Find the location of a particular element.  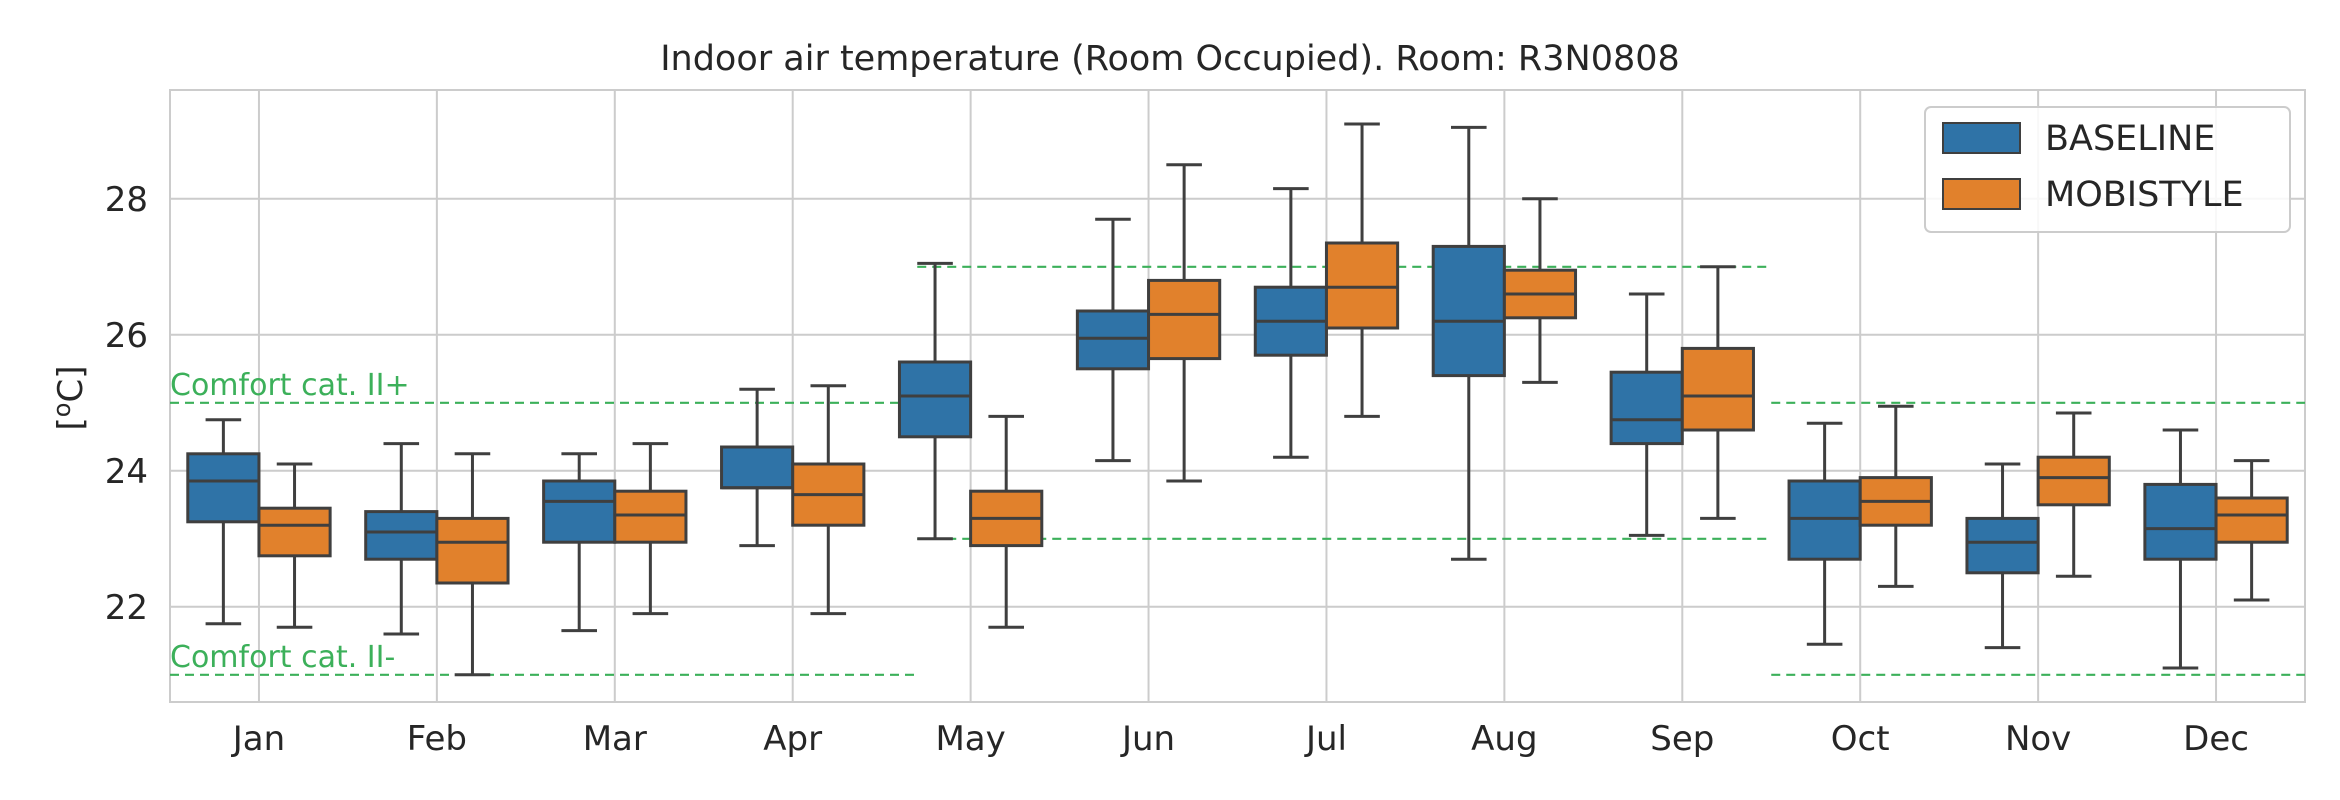

box-mobistyle-jan is located at coordinates (294, 545).